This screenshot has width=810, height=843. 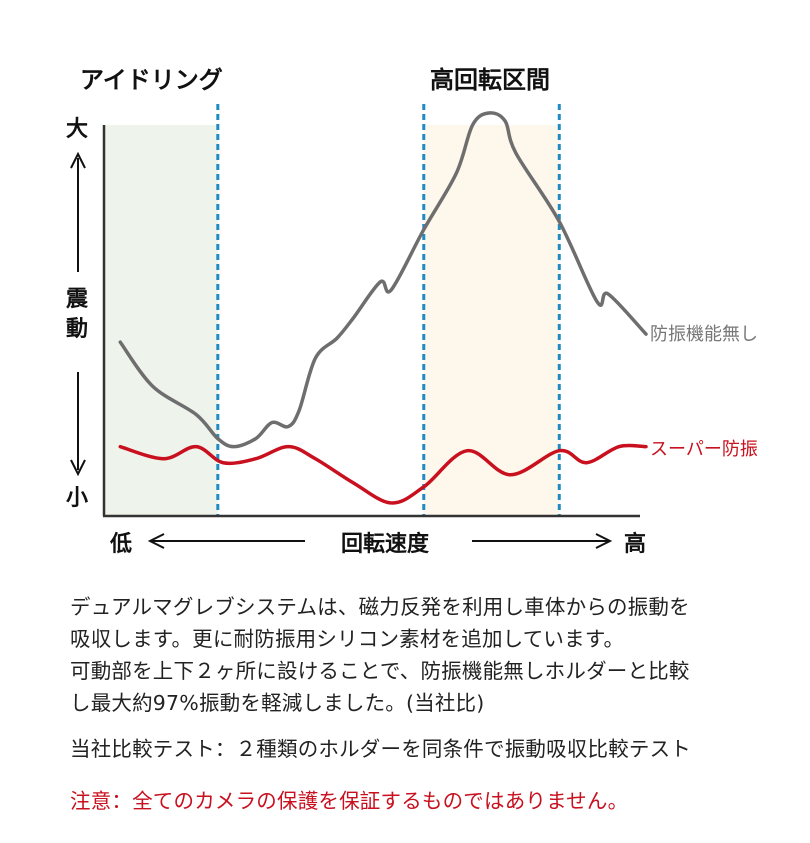 I want to click on x-axis-label: 回転速度, so click(x=385, y=544).